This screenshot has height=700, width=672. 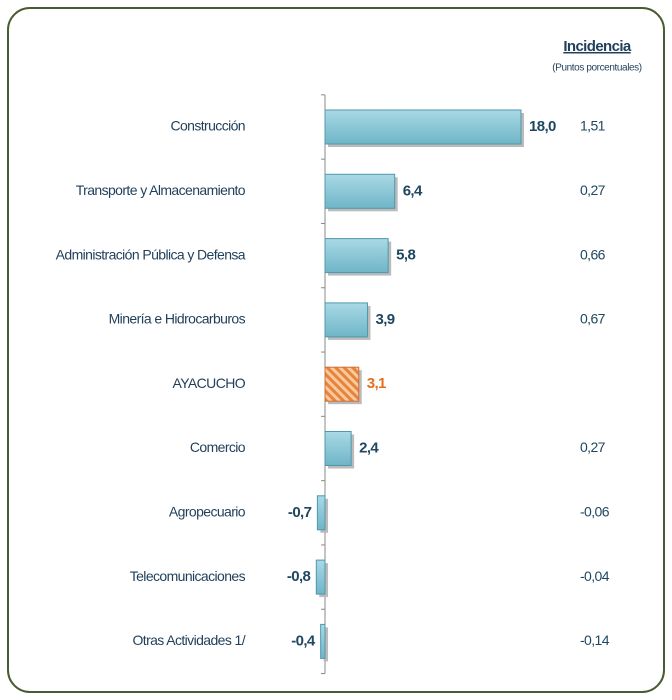 What do you see at coordinates (299, 576) in the screenshot?
I see `value-label: -0,8` at bounding box center [299, 576].